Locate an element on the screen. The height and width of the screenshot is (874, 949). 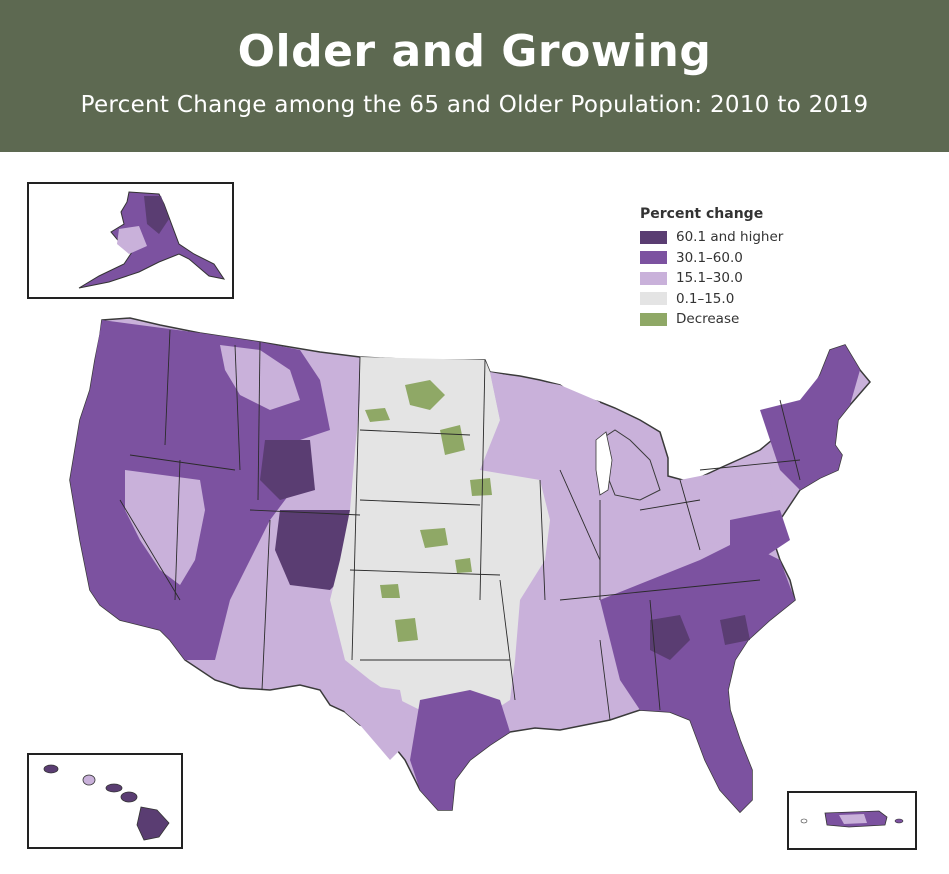
region-northeast is located at coordinates (810, 417).